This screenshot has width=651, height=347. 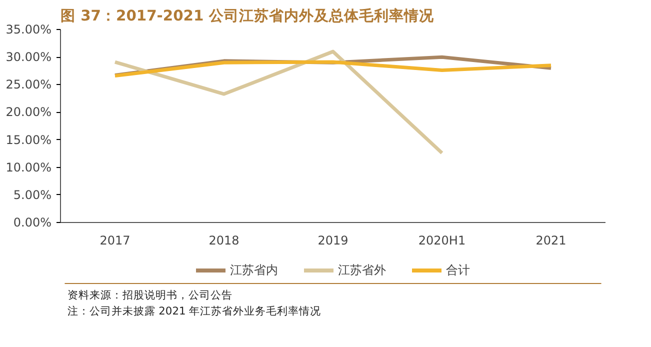 What do you see at coordinates (29, 57) in the screenshot?
I see `y-tick-label: 30.00%` at bounding box center [29, 57].